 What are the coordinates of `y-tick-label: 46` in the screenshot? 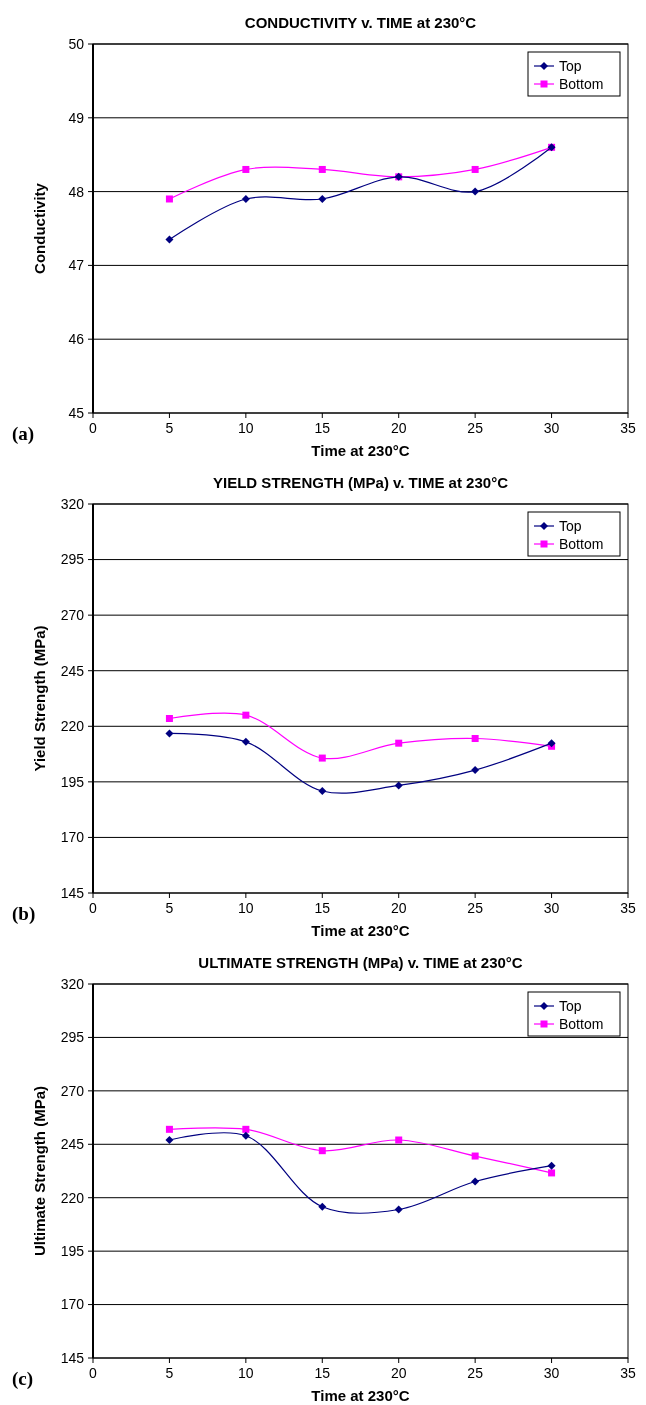 It's located at (76, 339).